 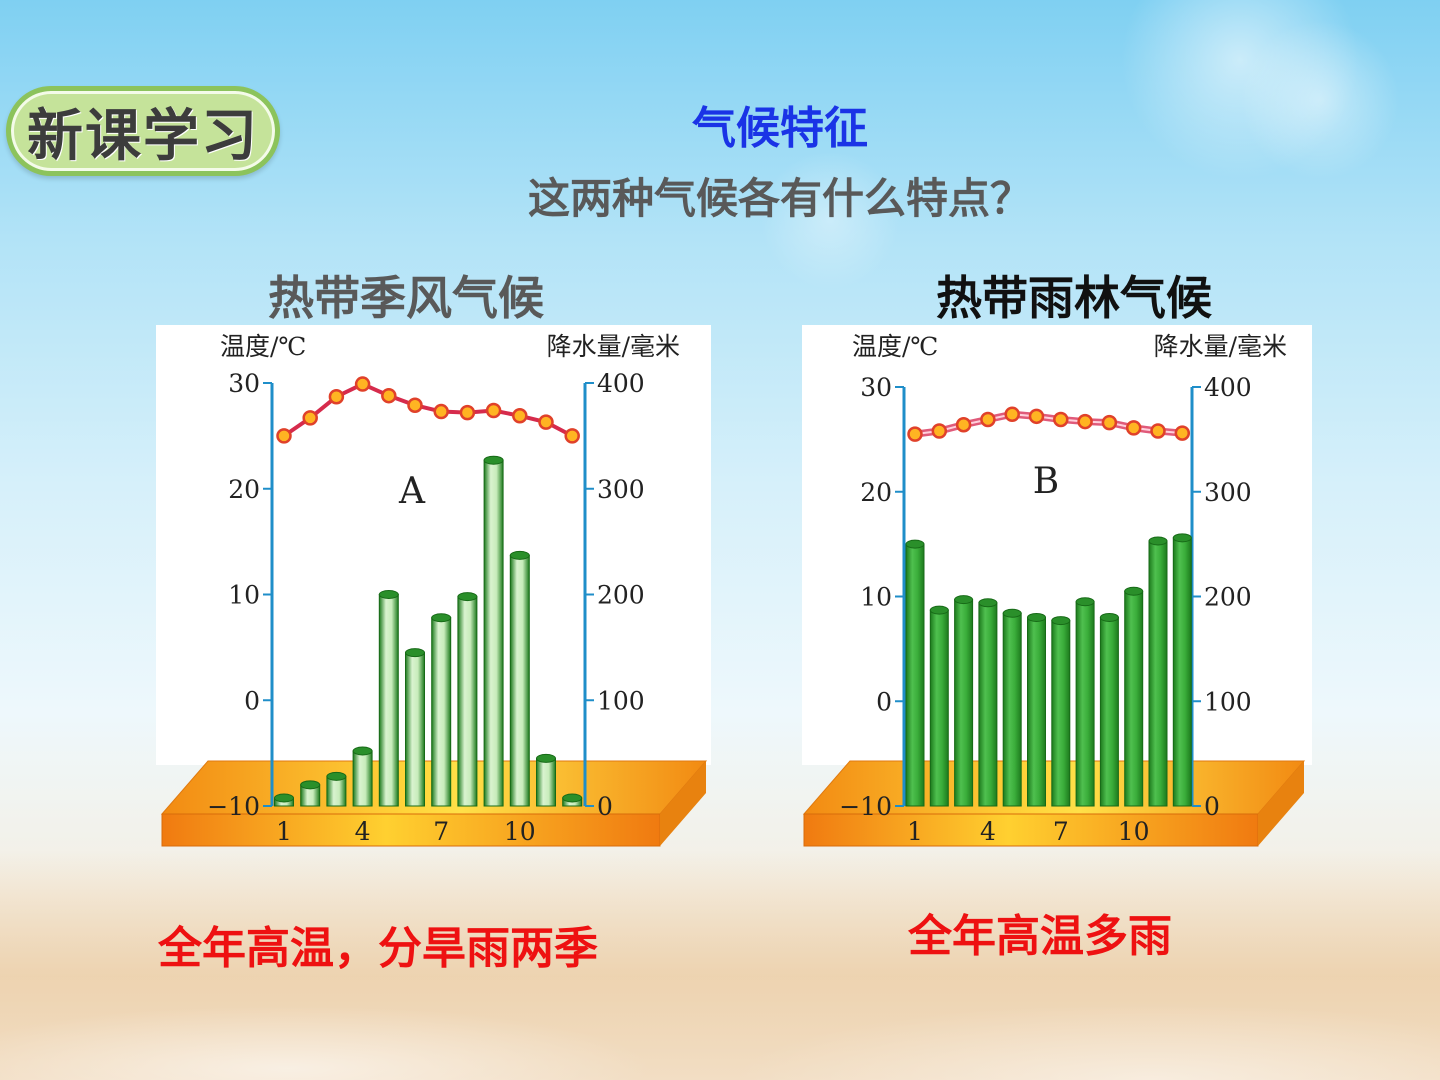 I want to click on chart-a-heading: 热带季风气候, so click(x=406, y=298).